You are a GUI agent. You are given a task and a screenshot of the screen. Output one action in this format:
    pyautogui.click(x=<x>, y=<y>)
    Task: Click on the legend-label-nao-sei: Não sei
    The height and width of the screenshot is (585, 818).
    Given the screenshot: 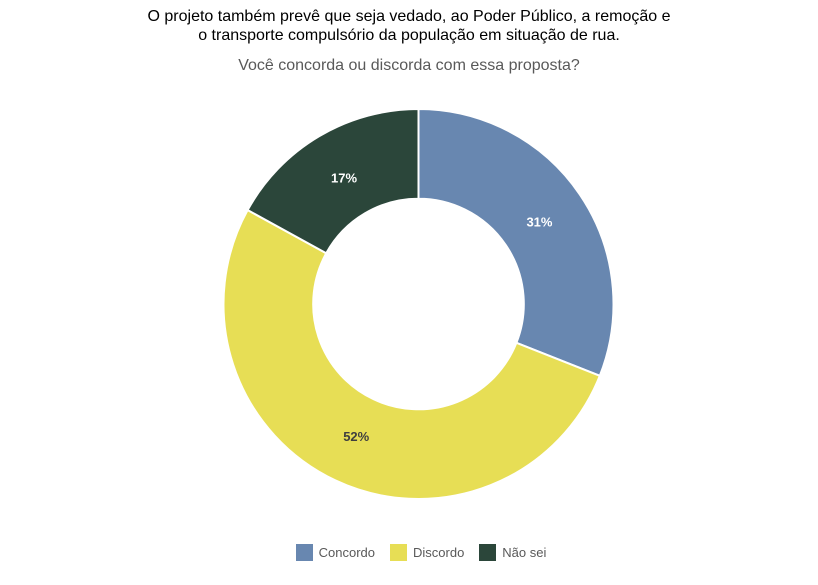 What is the action you would take?
    pyautogui.click(x=524, y=552)
    